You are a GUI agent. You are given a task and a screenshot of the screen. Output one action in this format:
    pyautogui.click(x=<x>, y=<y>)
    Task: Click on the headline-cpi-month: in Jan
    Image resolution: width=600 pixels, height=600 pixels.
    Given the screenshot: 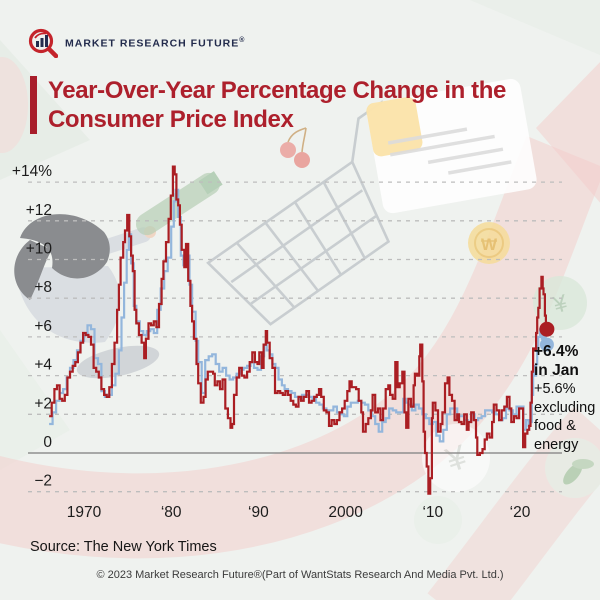 What is the action you would take?
    pyautogui.click(x=556, y=370)
    